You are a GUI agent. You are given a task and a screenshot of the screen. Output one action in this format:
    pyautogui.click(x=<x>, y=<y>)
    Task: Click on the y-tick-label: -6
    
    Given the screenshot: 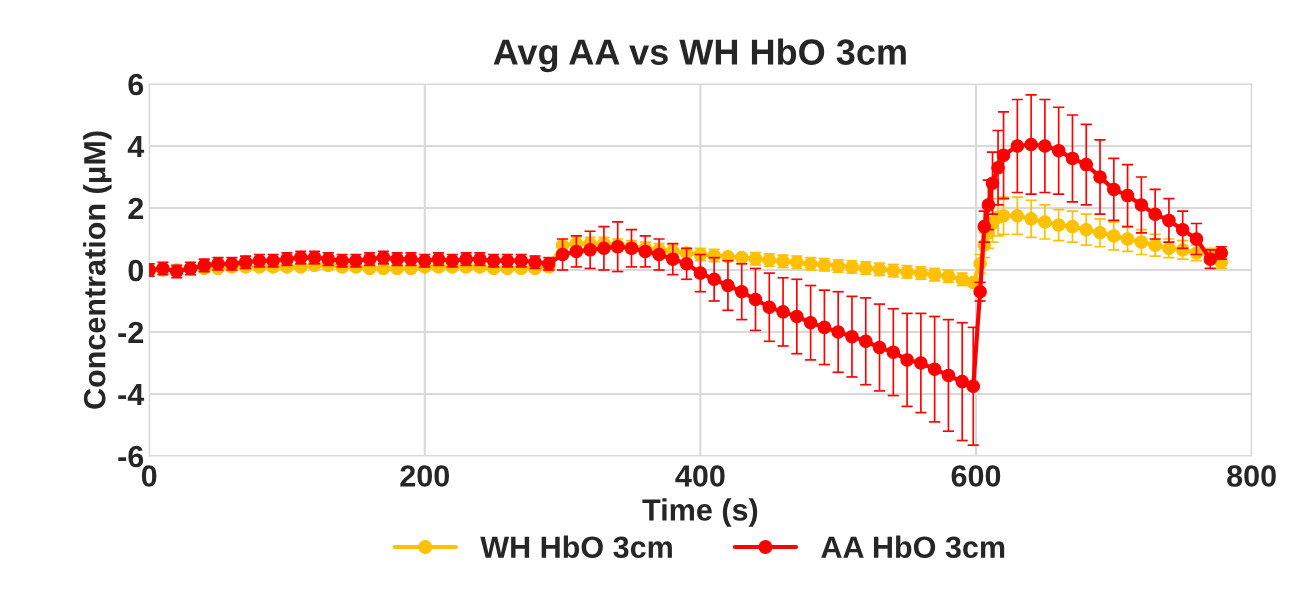 What is the action you would take?
    pyautogui.click(x=131, y=456)
    